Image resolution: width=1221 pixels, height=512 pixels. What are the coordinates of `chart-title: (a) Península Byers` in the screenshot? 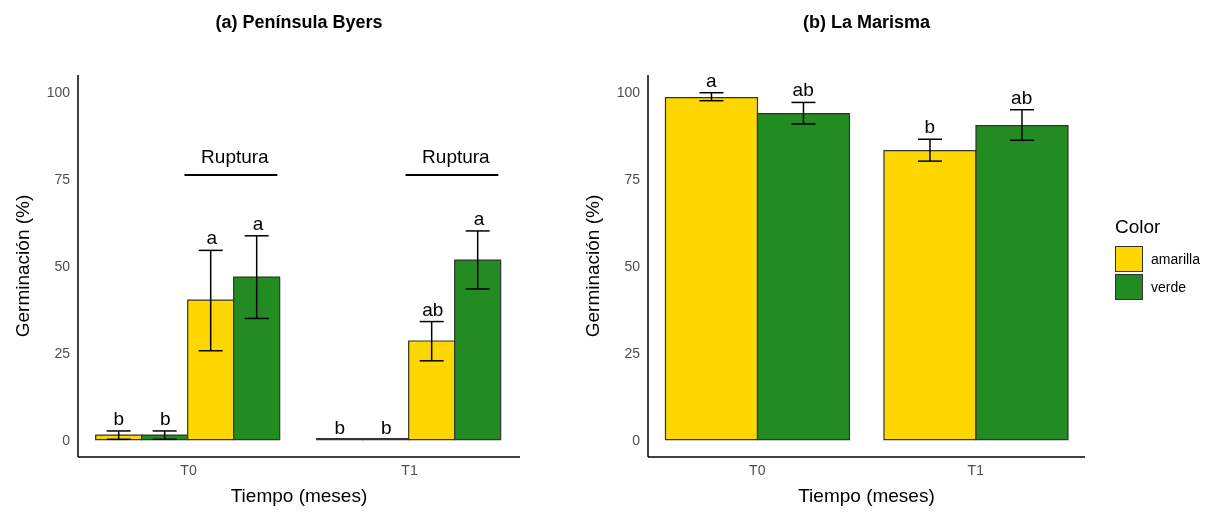 It's located at (299, 22).